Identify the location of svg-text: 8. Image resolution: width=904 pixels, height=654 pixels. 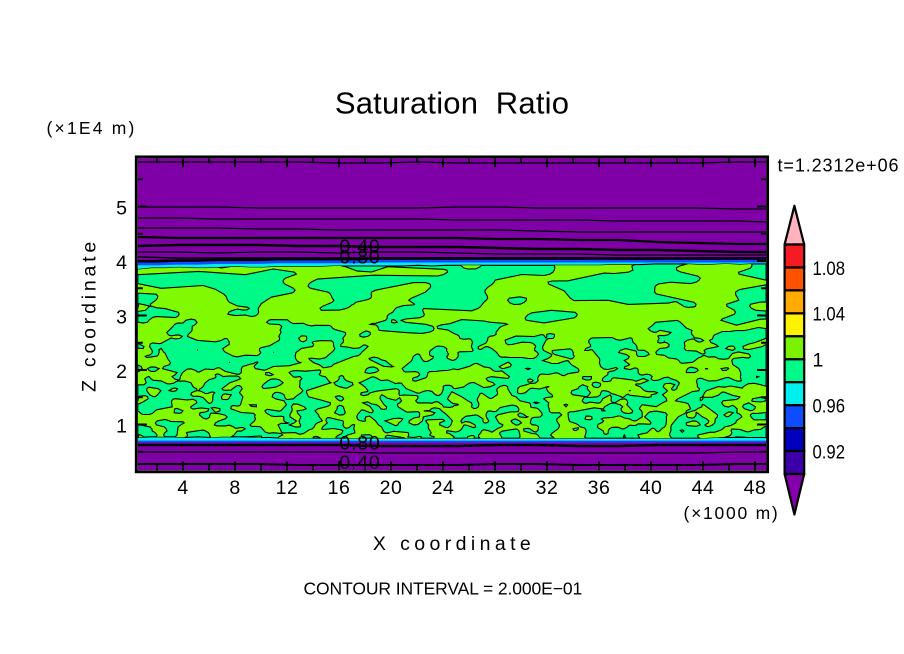
(234, 488).